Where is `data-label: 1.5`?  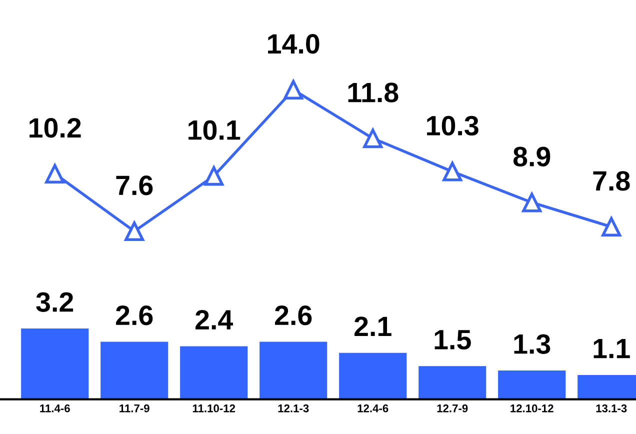
data-label: 1.5 is located at coordinates (452, 340).